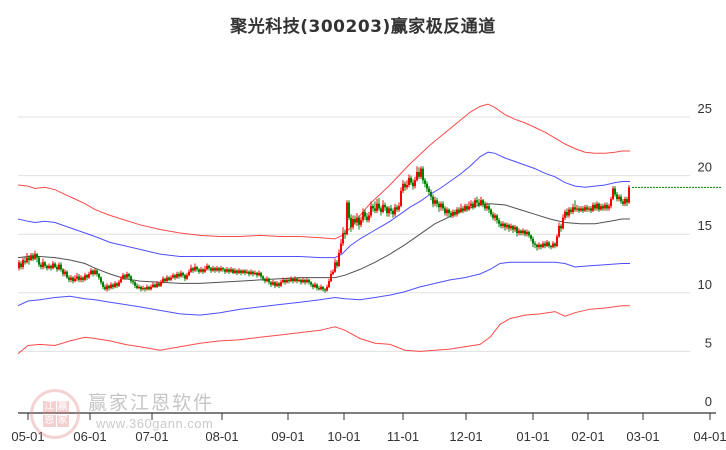 This screenshot has width=726, height=450. I want to click on watermark-seal-icon: 江 赢 恩 家, so click(55, 414).